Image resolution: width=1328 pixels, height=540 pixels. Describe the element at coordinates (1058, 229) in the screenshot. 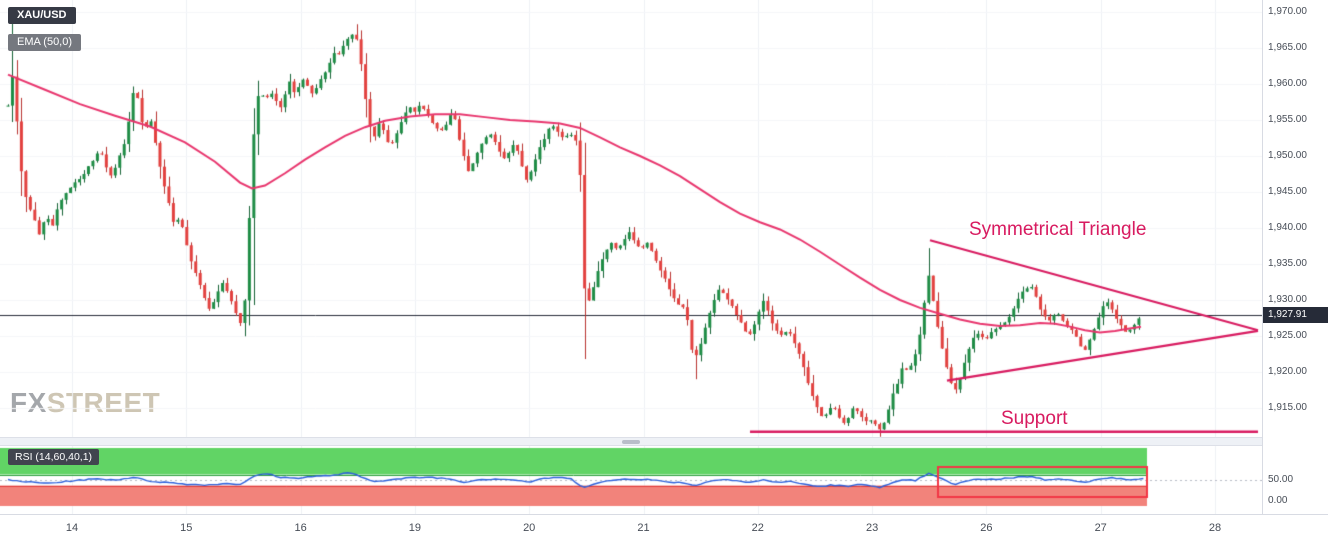

I see `symmetrical-triangle-annotation: Symmetrical Triangle` at that location.